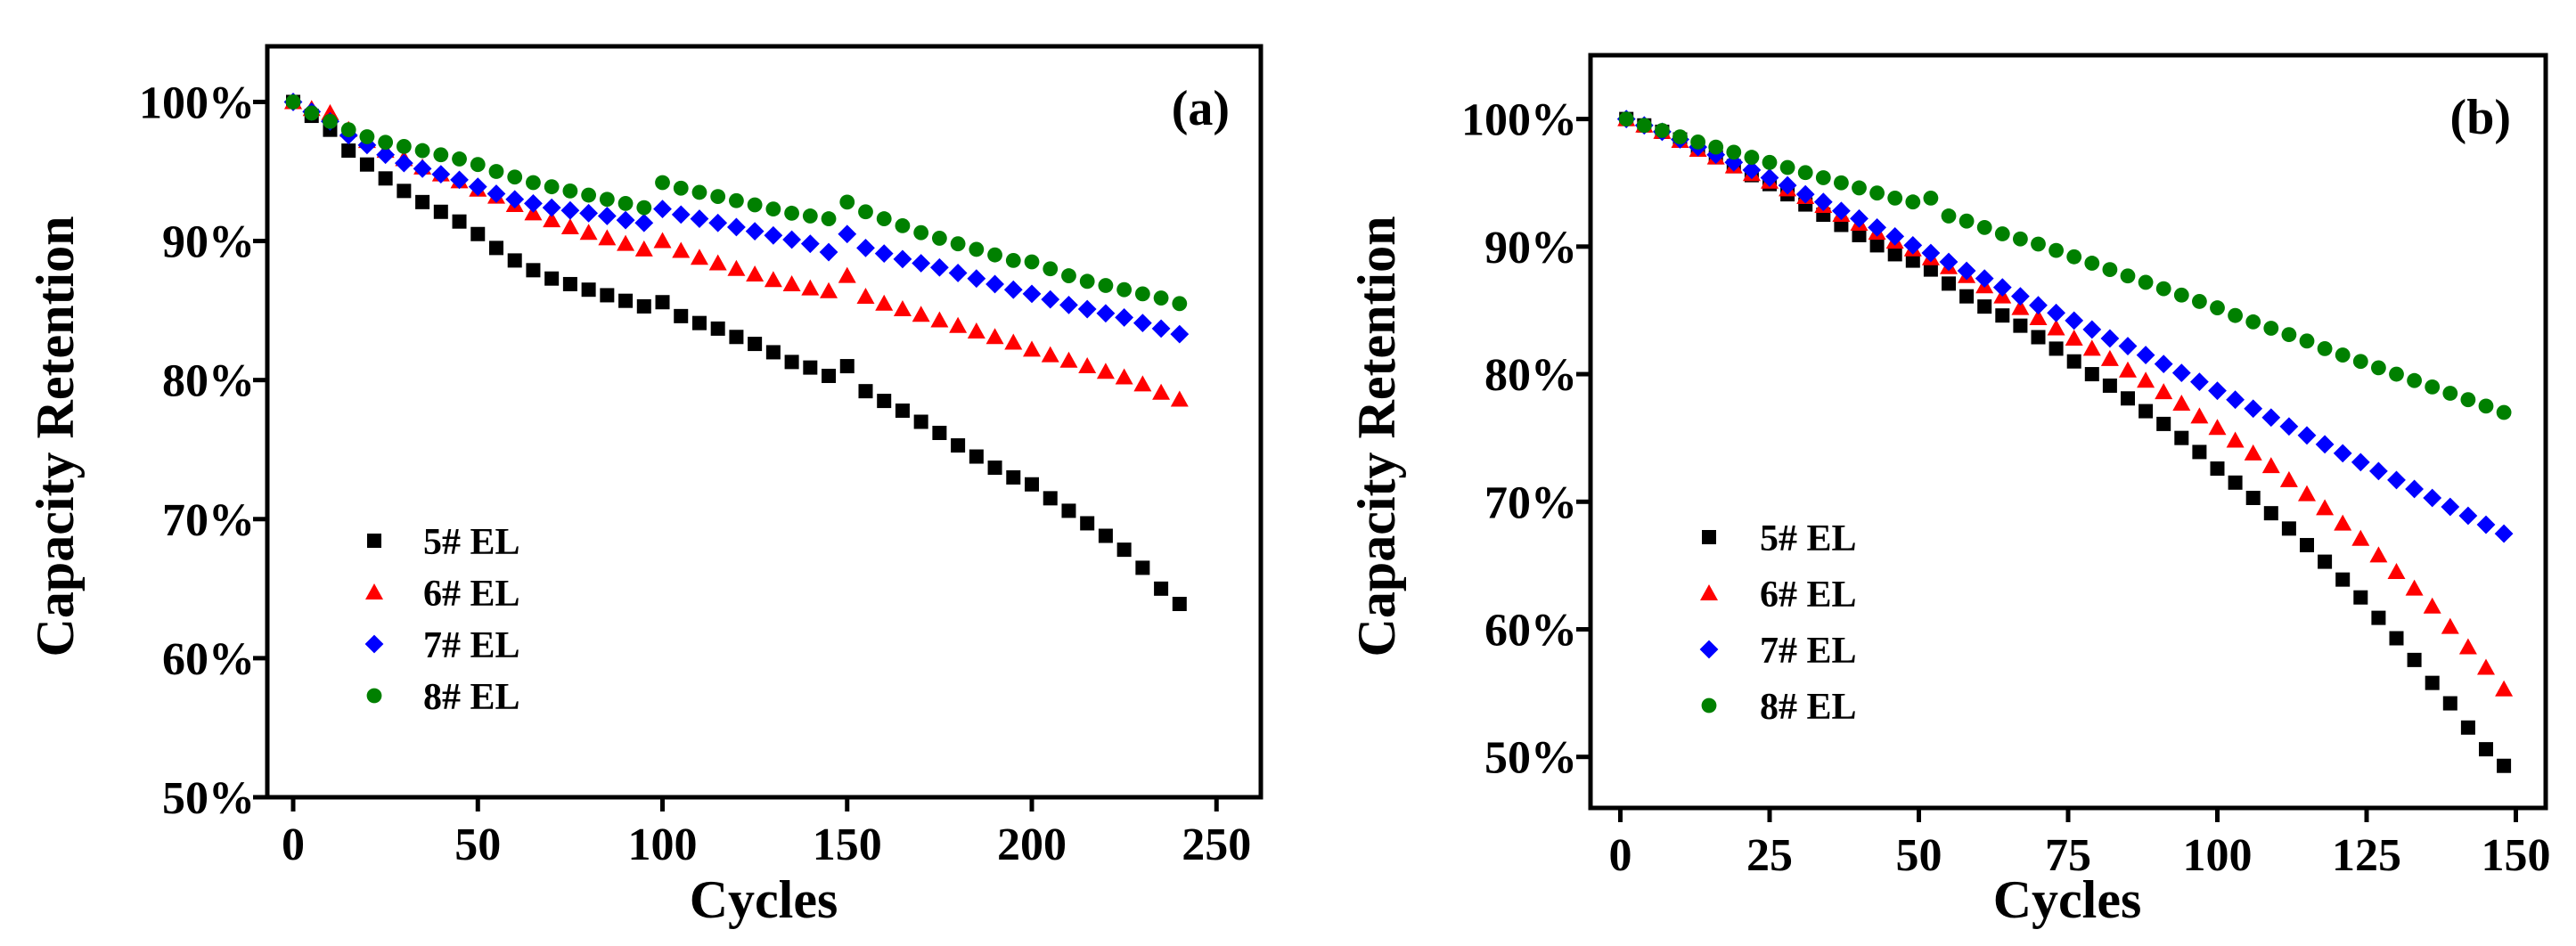 The width and height of the screenshot is (2576, 946). Describe the element at coordinates (1530, 502) in the screenshot. I see `y-tick-label: 70%` at that location.